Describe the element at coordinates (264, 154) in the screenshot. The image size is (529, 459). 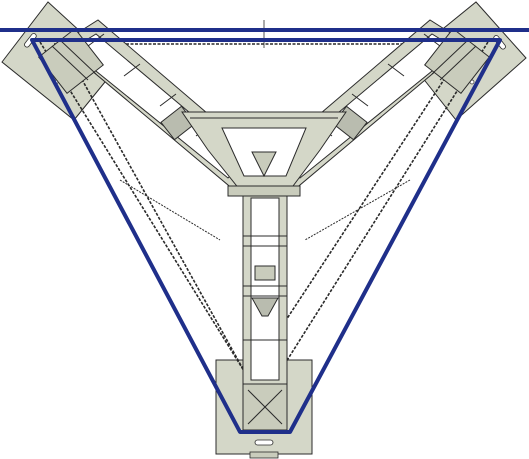
I see `center-hub` at that location.